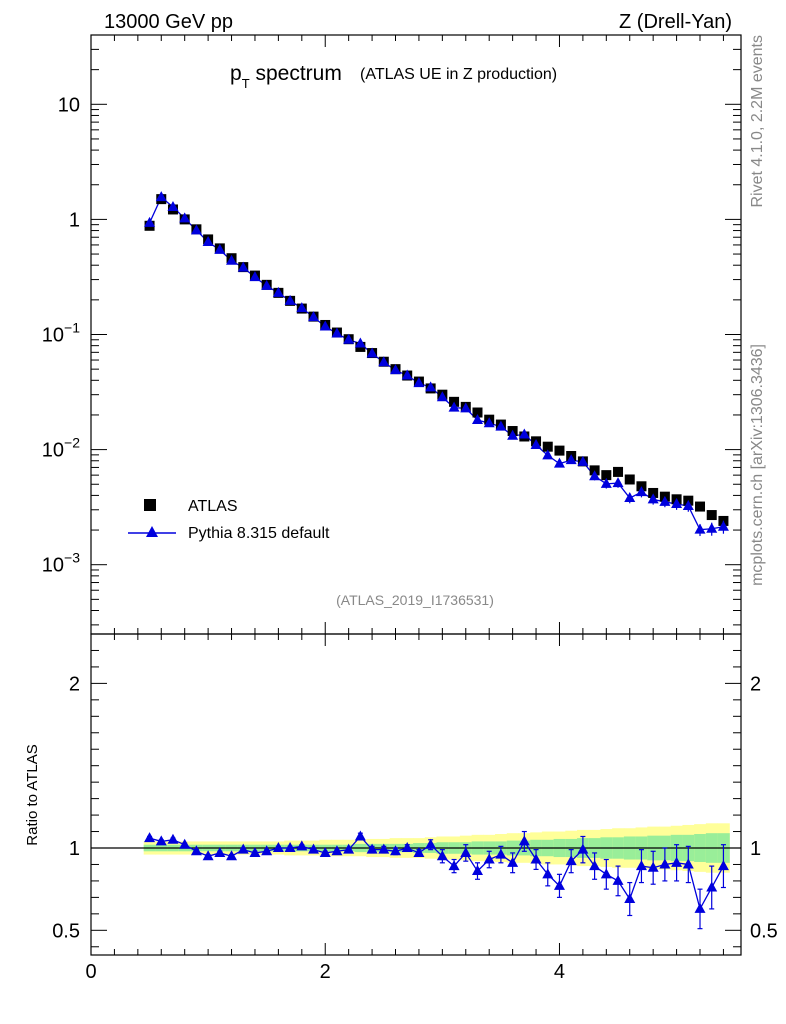  I want to click on y-tick-label: 10⁻², so click(61, 448).